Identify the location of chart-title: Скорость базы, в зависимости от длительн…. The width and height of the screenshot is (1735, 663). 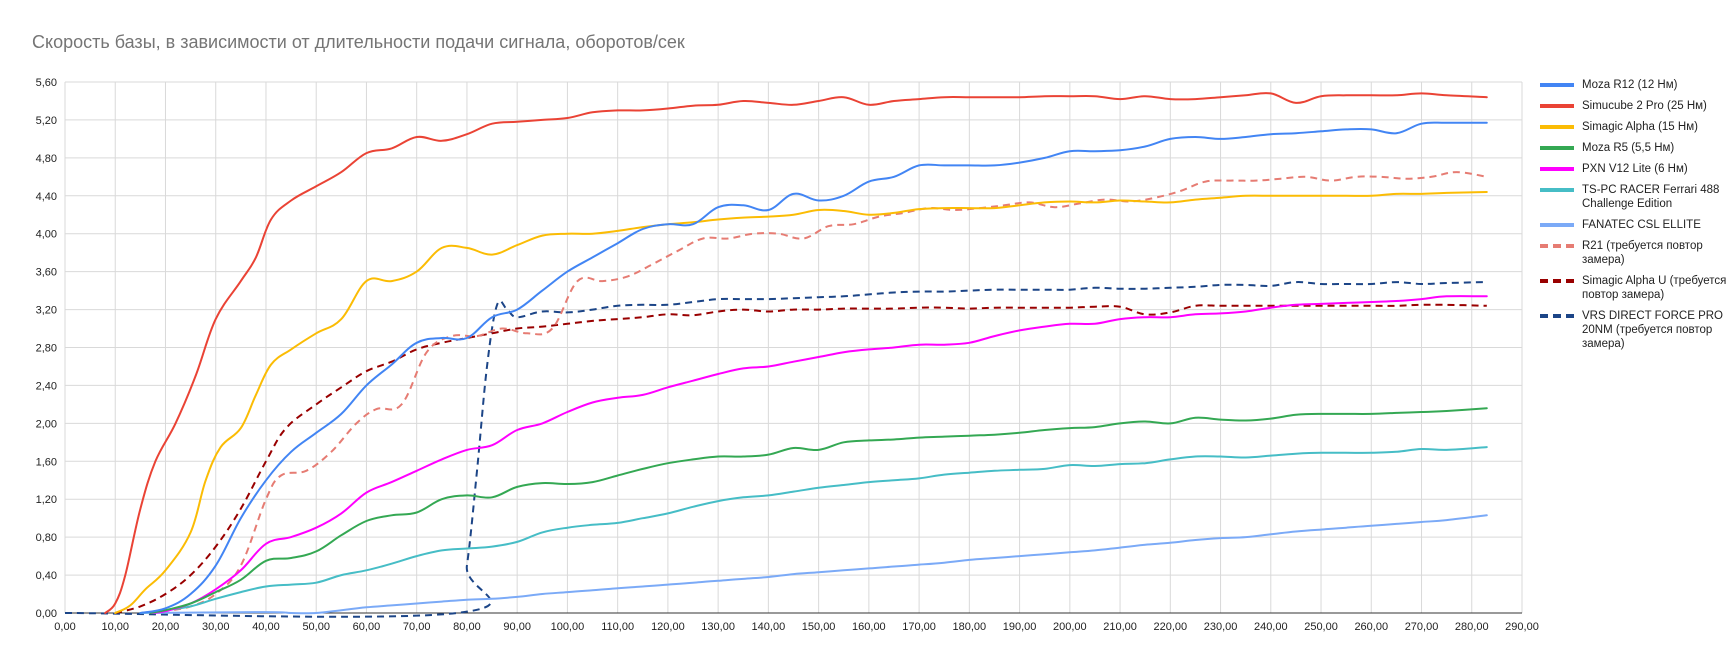
(358, 42).